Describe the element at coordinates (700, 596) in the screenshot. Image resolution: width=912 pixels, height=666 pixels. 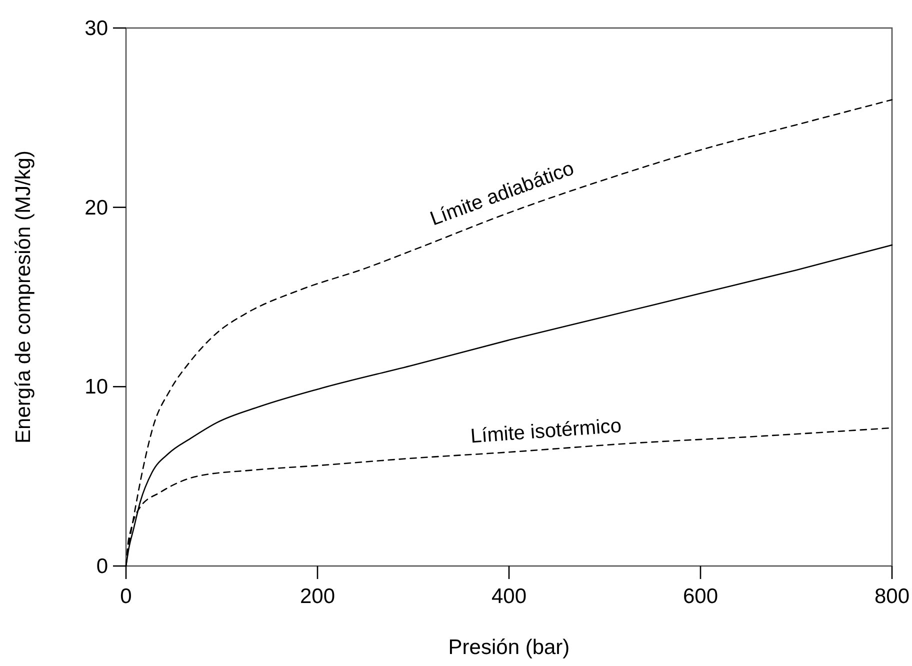
I see `x-tick-label: 600` at that location.